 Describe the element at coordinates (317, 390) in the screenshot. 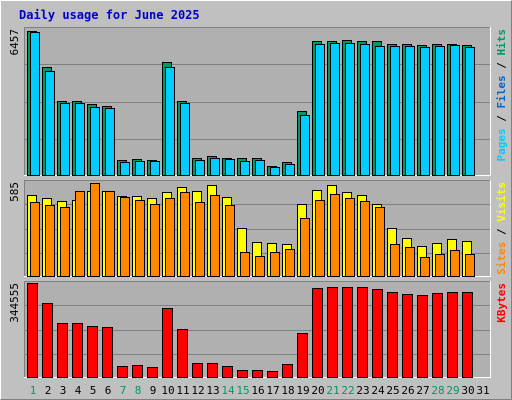

I see `x-tick-label-20: 20` at that location.